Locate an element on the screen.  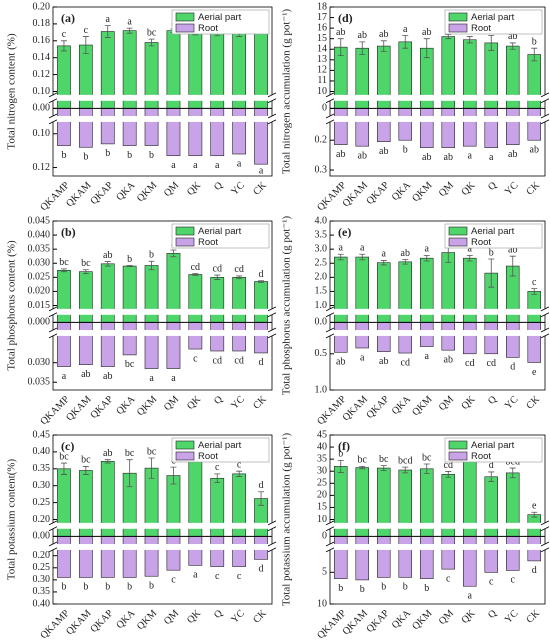
y-axis-label: Total nitrogen accumulation (g pot⁻¹) is located at coordinates (287, 91).